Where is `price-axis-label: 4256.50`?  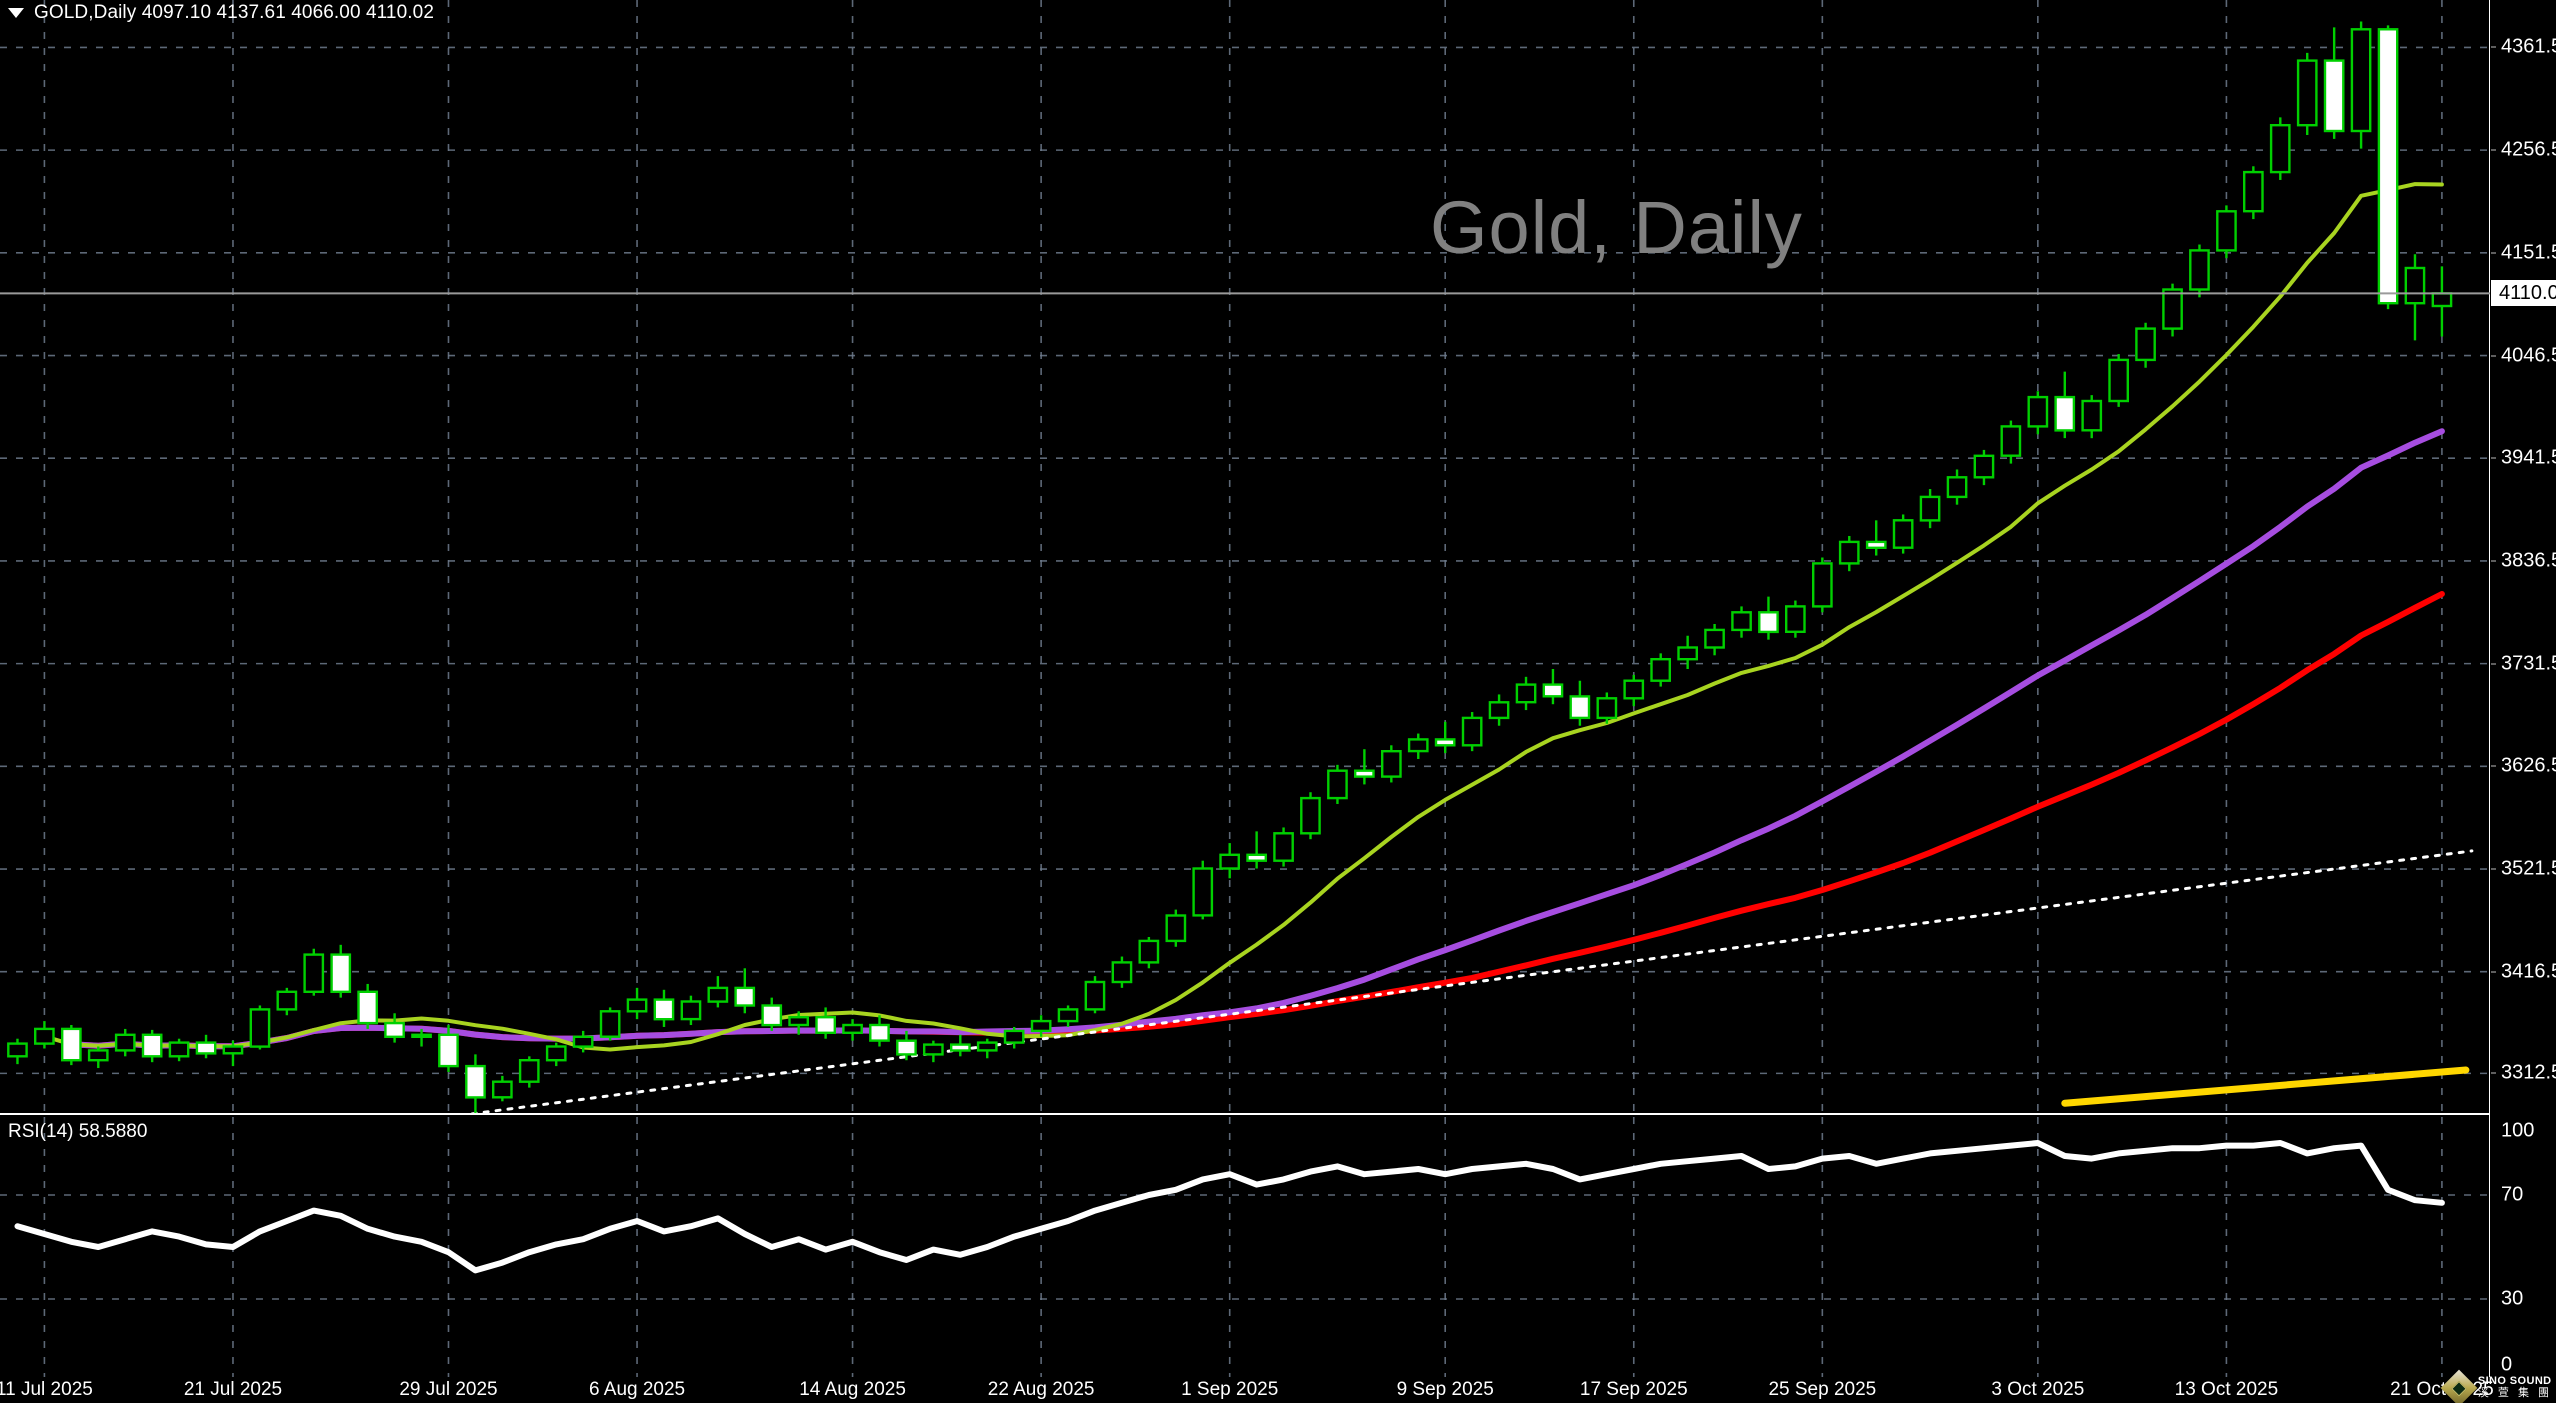
price-axis-label: 4256.50 is located at coordinates (2528, 149).